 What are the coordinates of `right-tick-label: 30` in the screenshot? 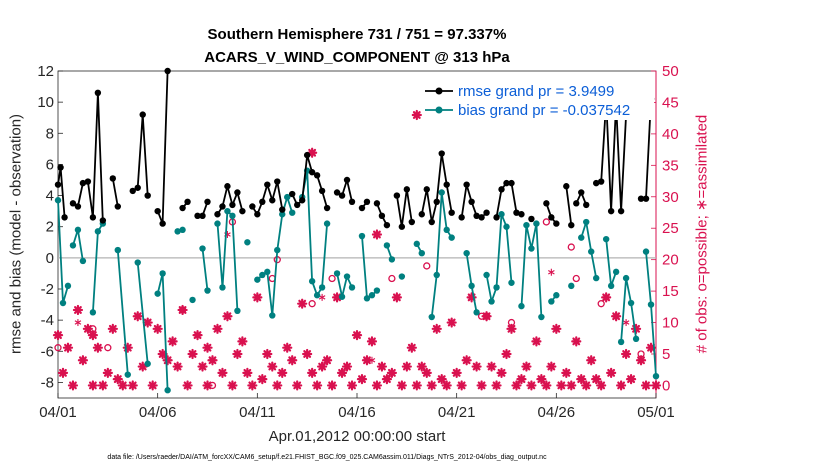 It's located at (670, 197).